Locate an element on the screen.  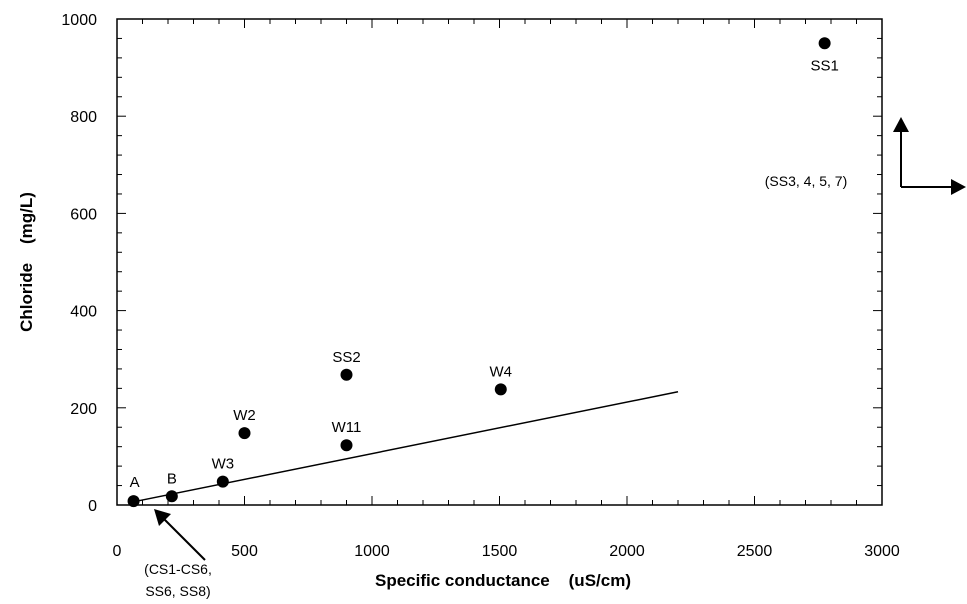
y-axis-title: Chloride (mg/L) is located at coordinates (26, 262).